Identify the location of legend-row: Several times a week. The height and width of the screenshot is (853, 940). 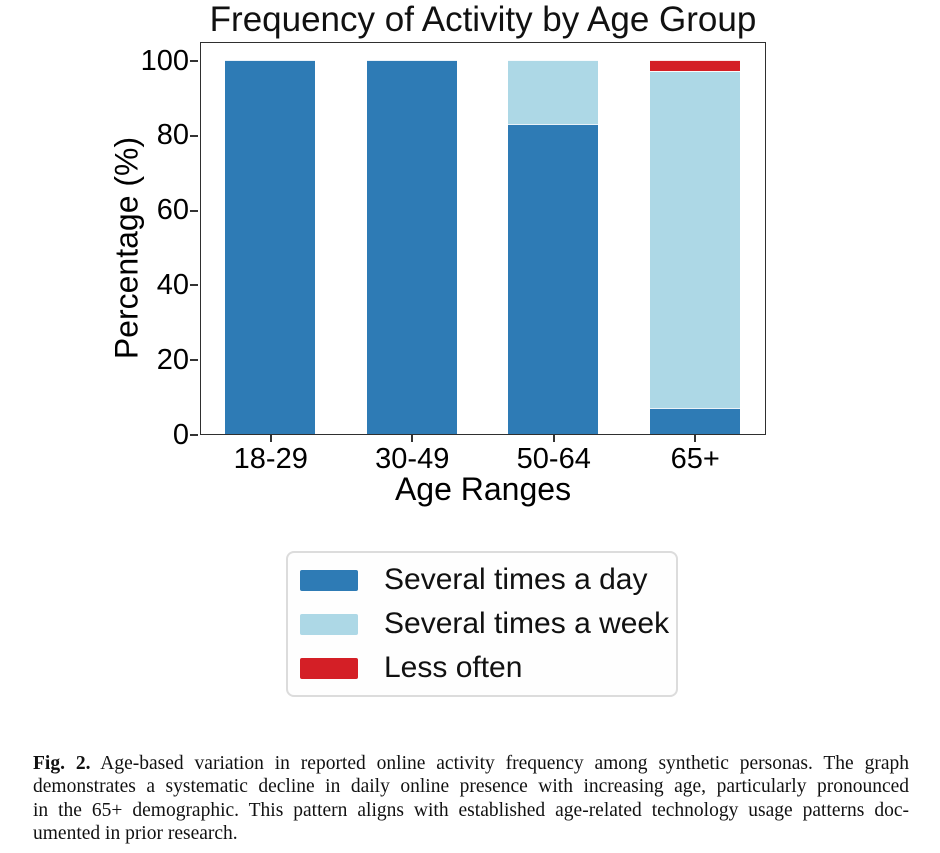
(485, 624).